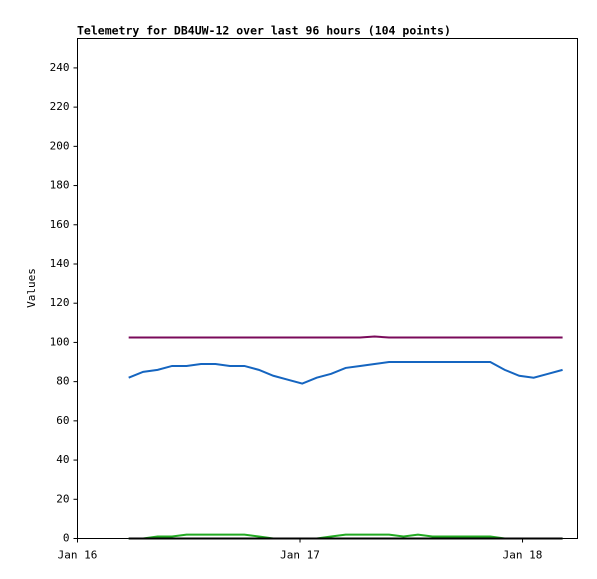  Describe the element at coordinates (60, 341) in the screenshot. I see `y-tick-label: 100` at that location.